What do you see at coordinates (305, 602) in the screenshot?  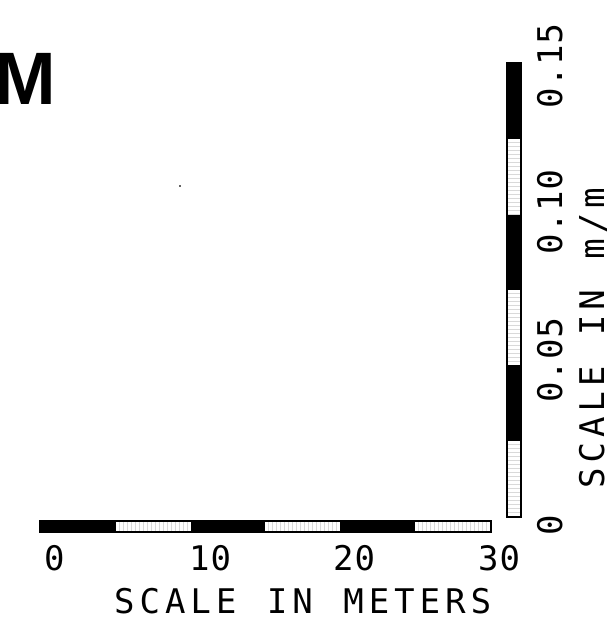 I see `horizontal-scale-title: SCALE IN METERS` at bounding box center [305, 602].